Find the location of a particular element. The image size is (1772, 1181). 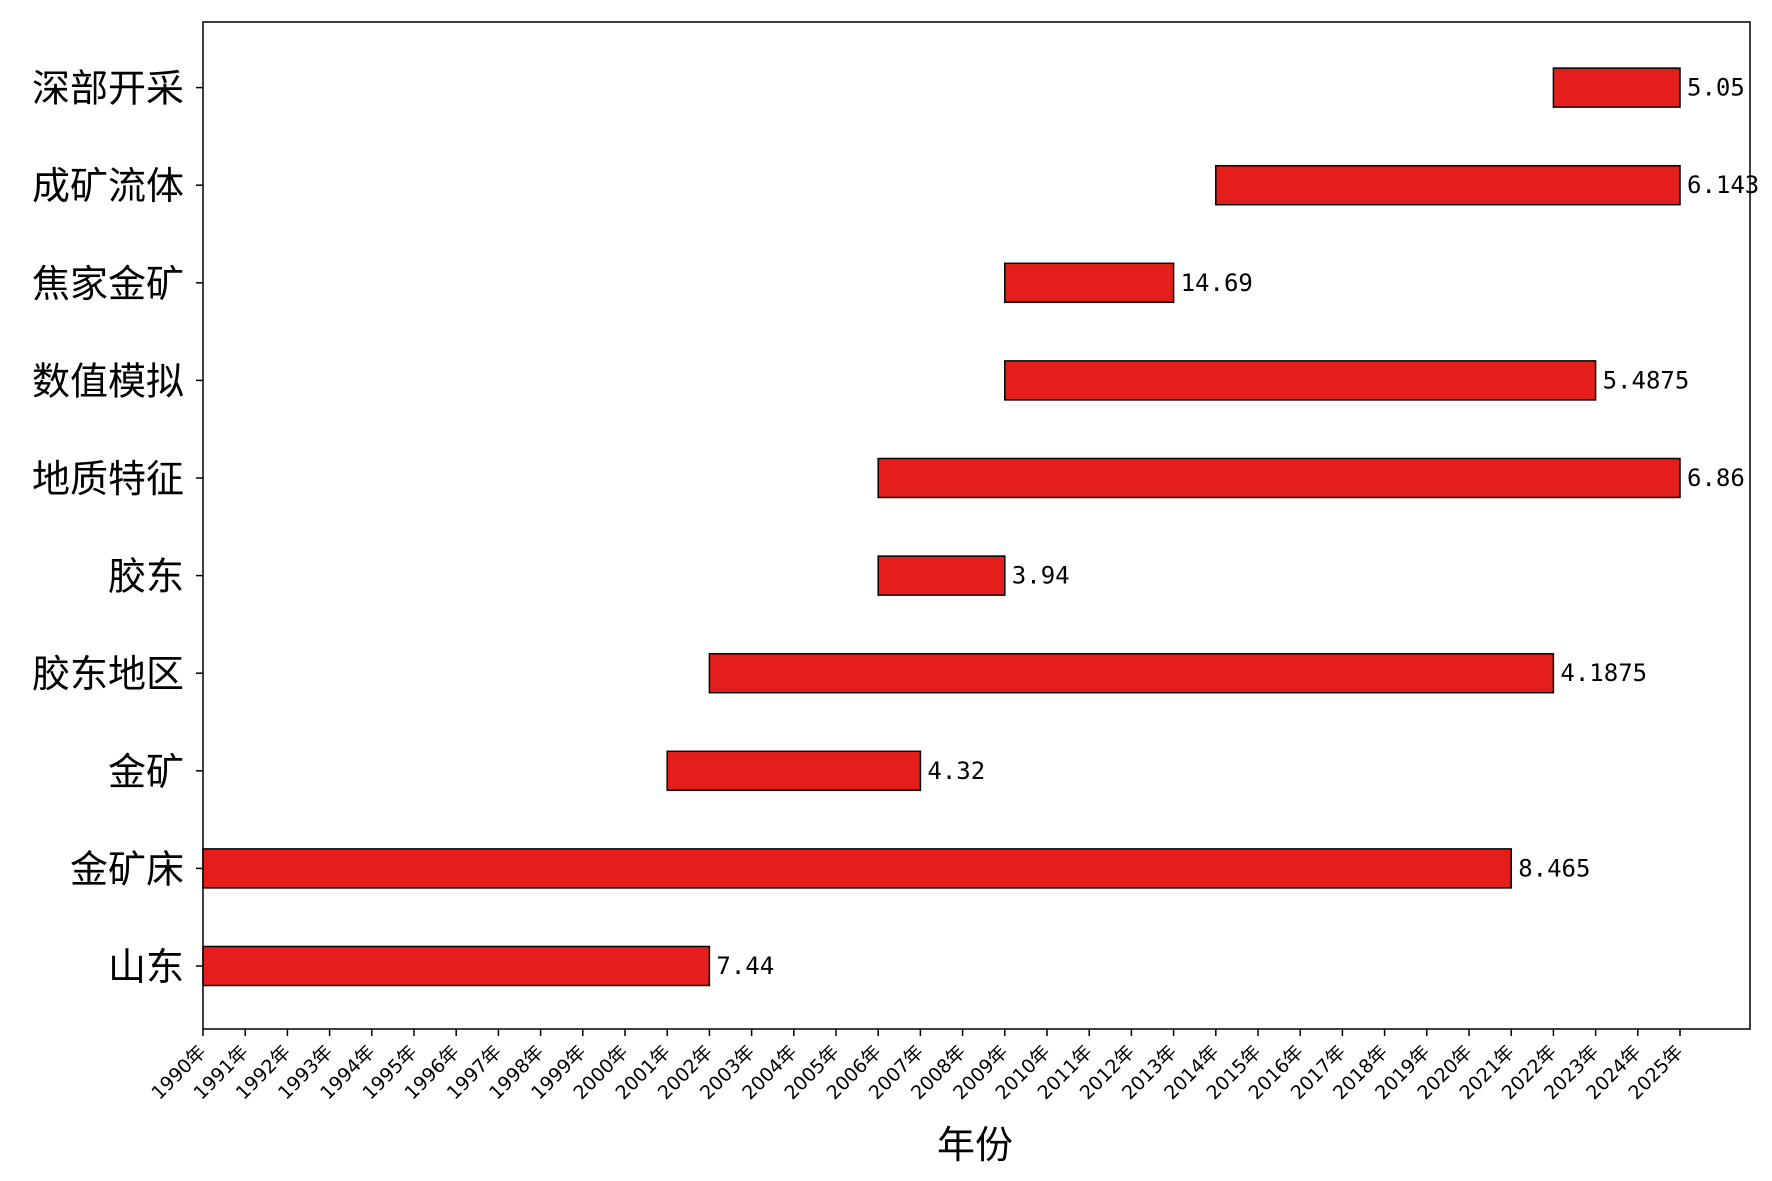

y-tick-label: 胶东 is located at coordinates (146, 577).